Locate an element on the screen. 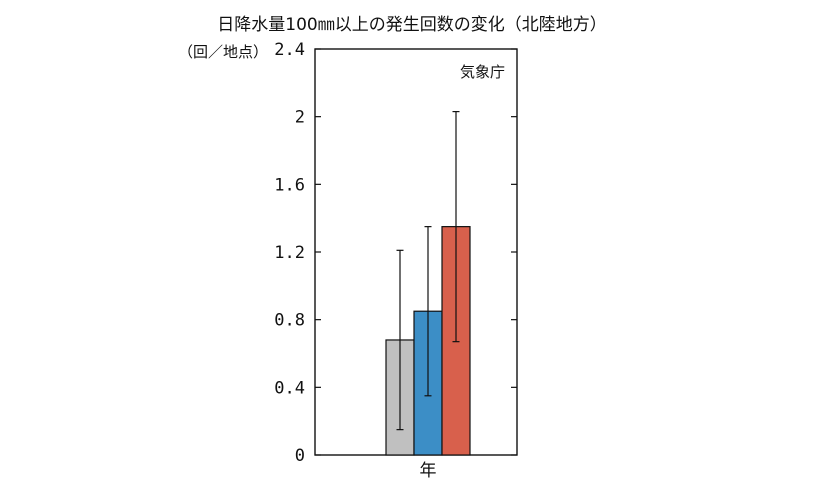 Image resolution: width=833 pixels, height=498 pixels. bars is located at coordinates (428, 283).